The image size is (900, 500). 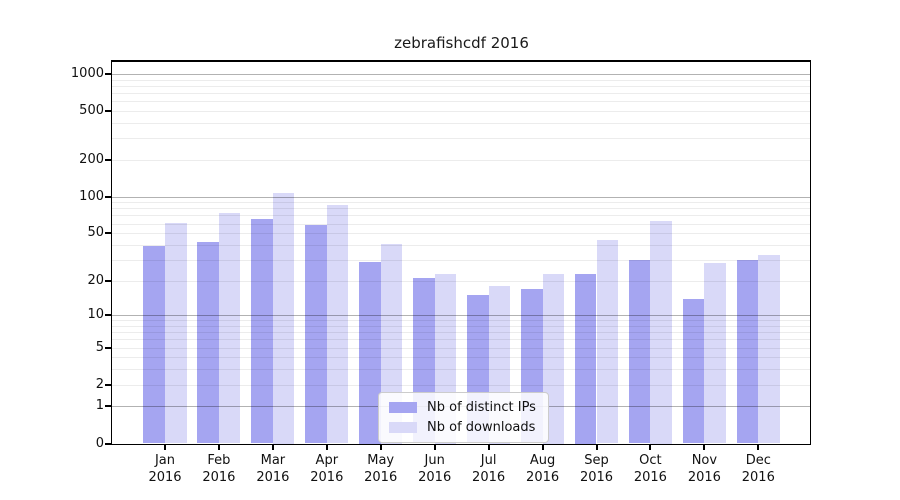 What do you see at coordinates (704, 469) in the screenshot?
I see `x-tick-label-nov: Nov 2016` at bounding box center [704, 469].